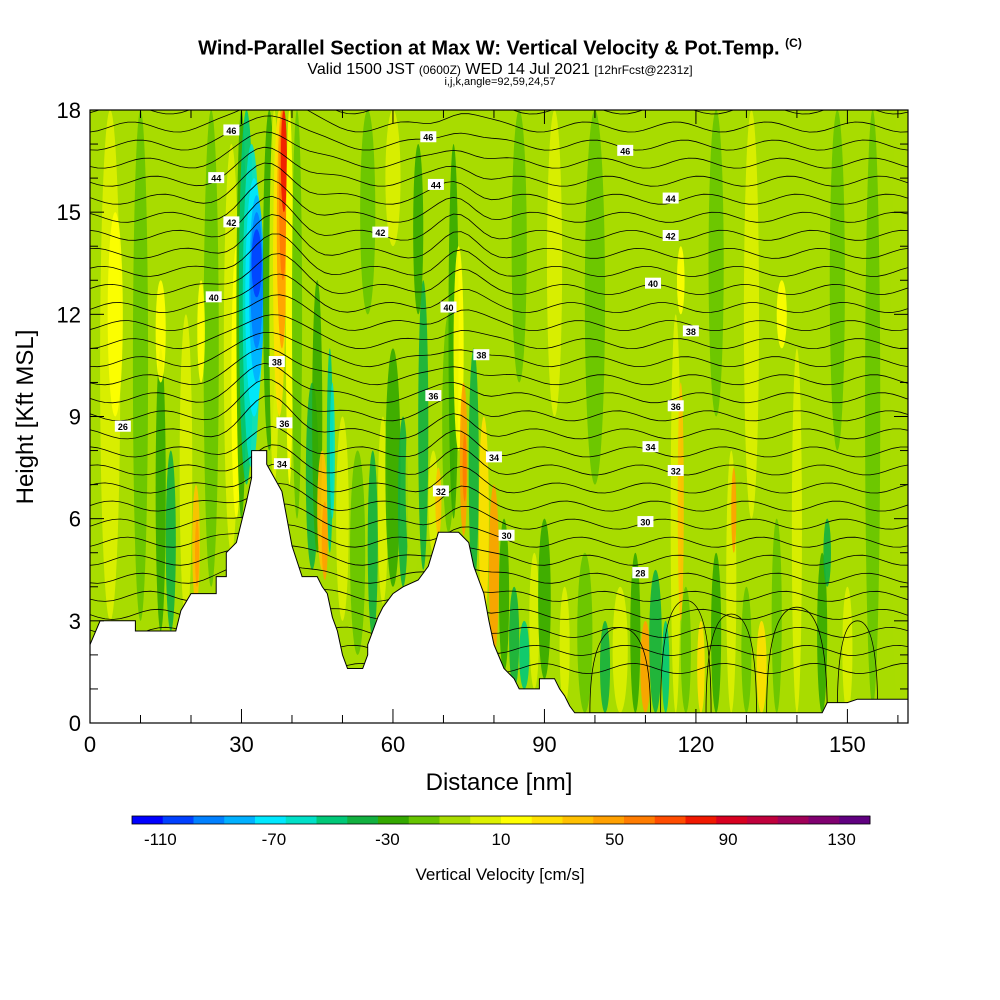 The image size is (1000, 1000). I want to click on x-tick-label: 60, so click(393, 744).